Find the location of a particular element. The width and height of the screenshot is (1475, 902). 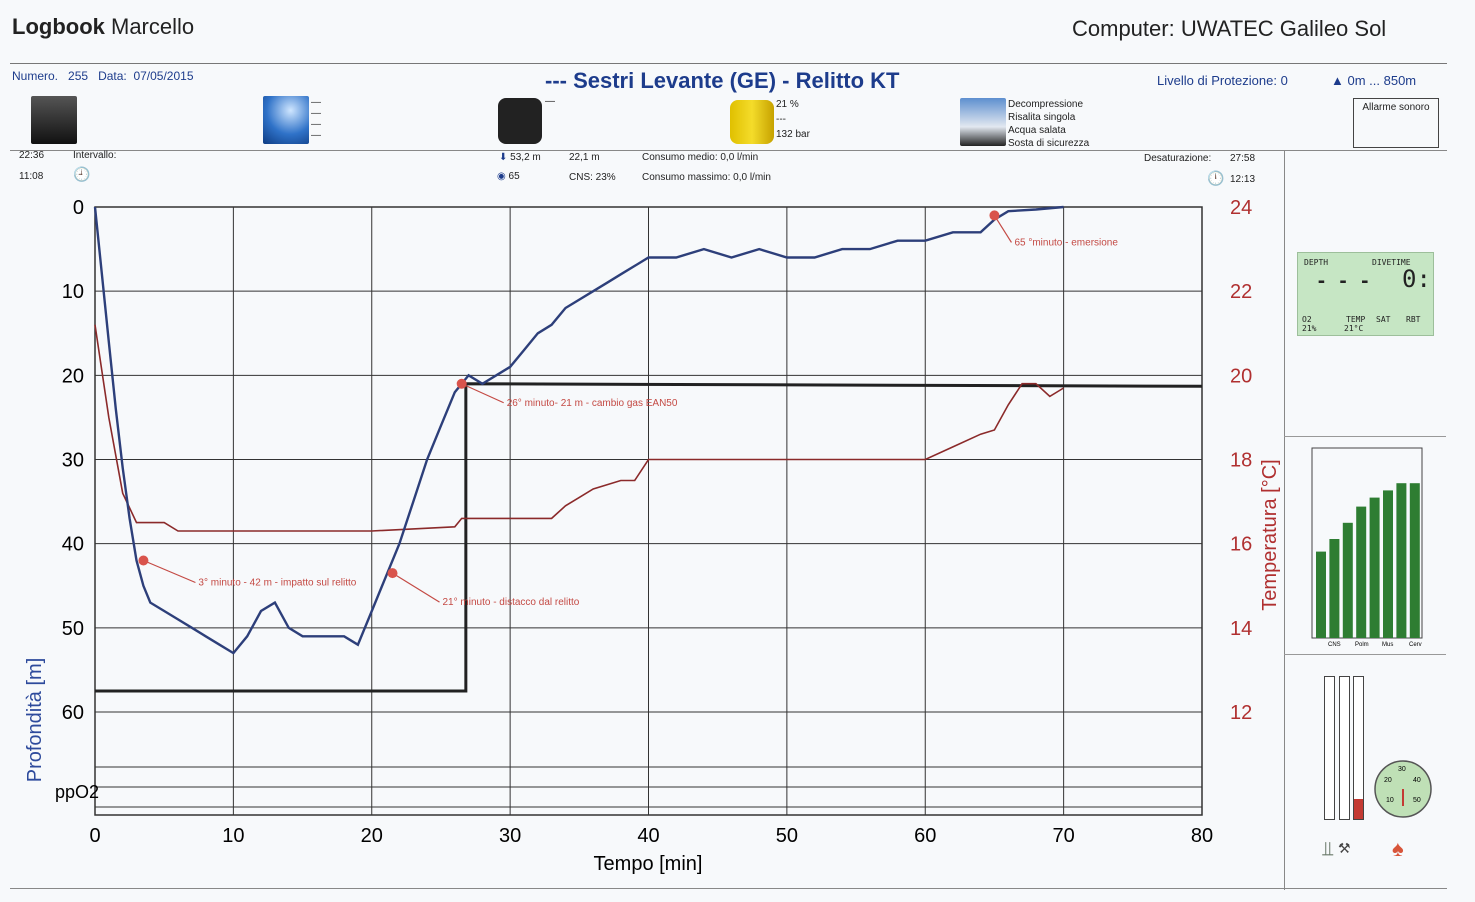

x-axis-label: Tempo [min] is located at coordinates (648, 864).